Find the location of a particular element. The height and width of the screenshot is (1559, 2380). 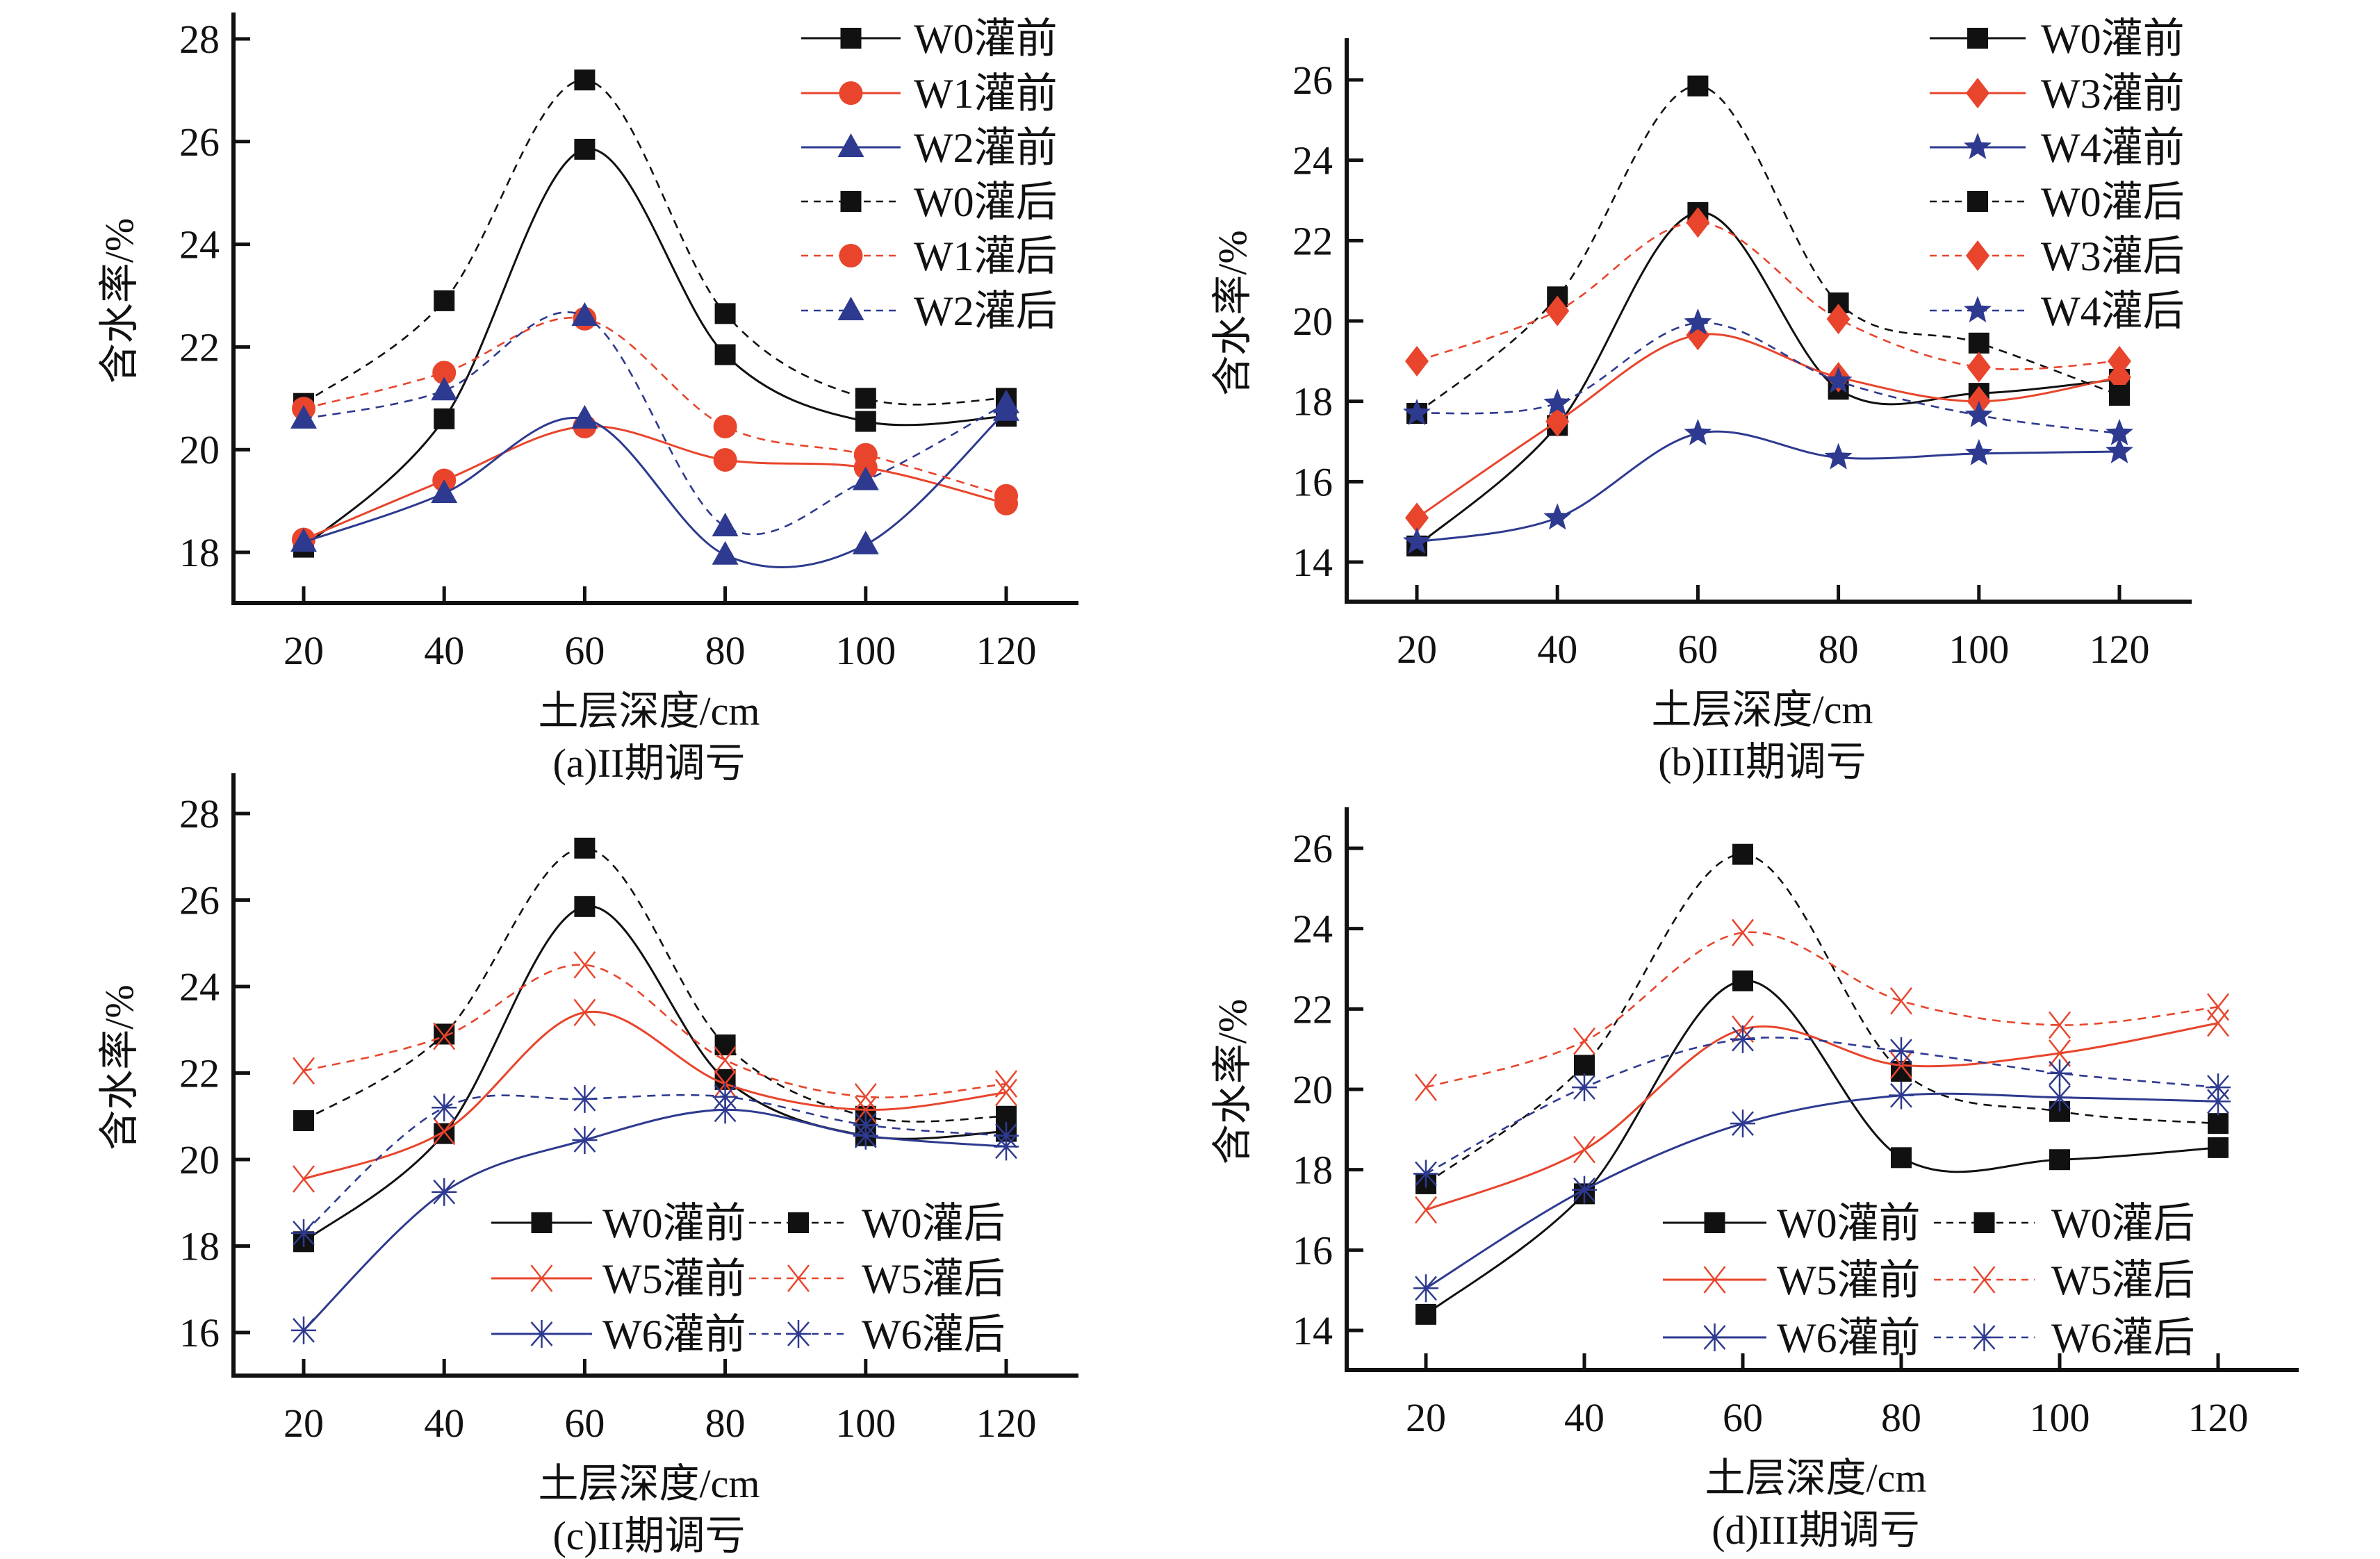

legend-item: W1灌后 is located at coordinates (929, 256).